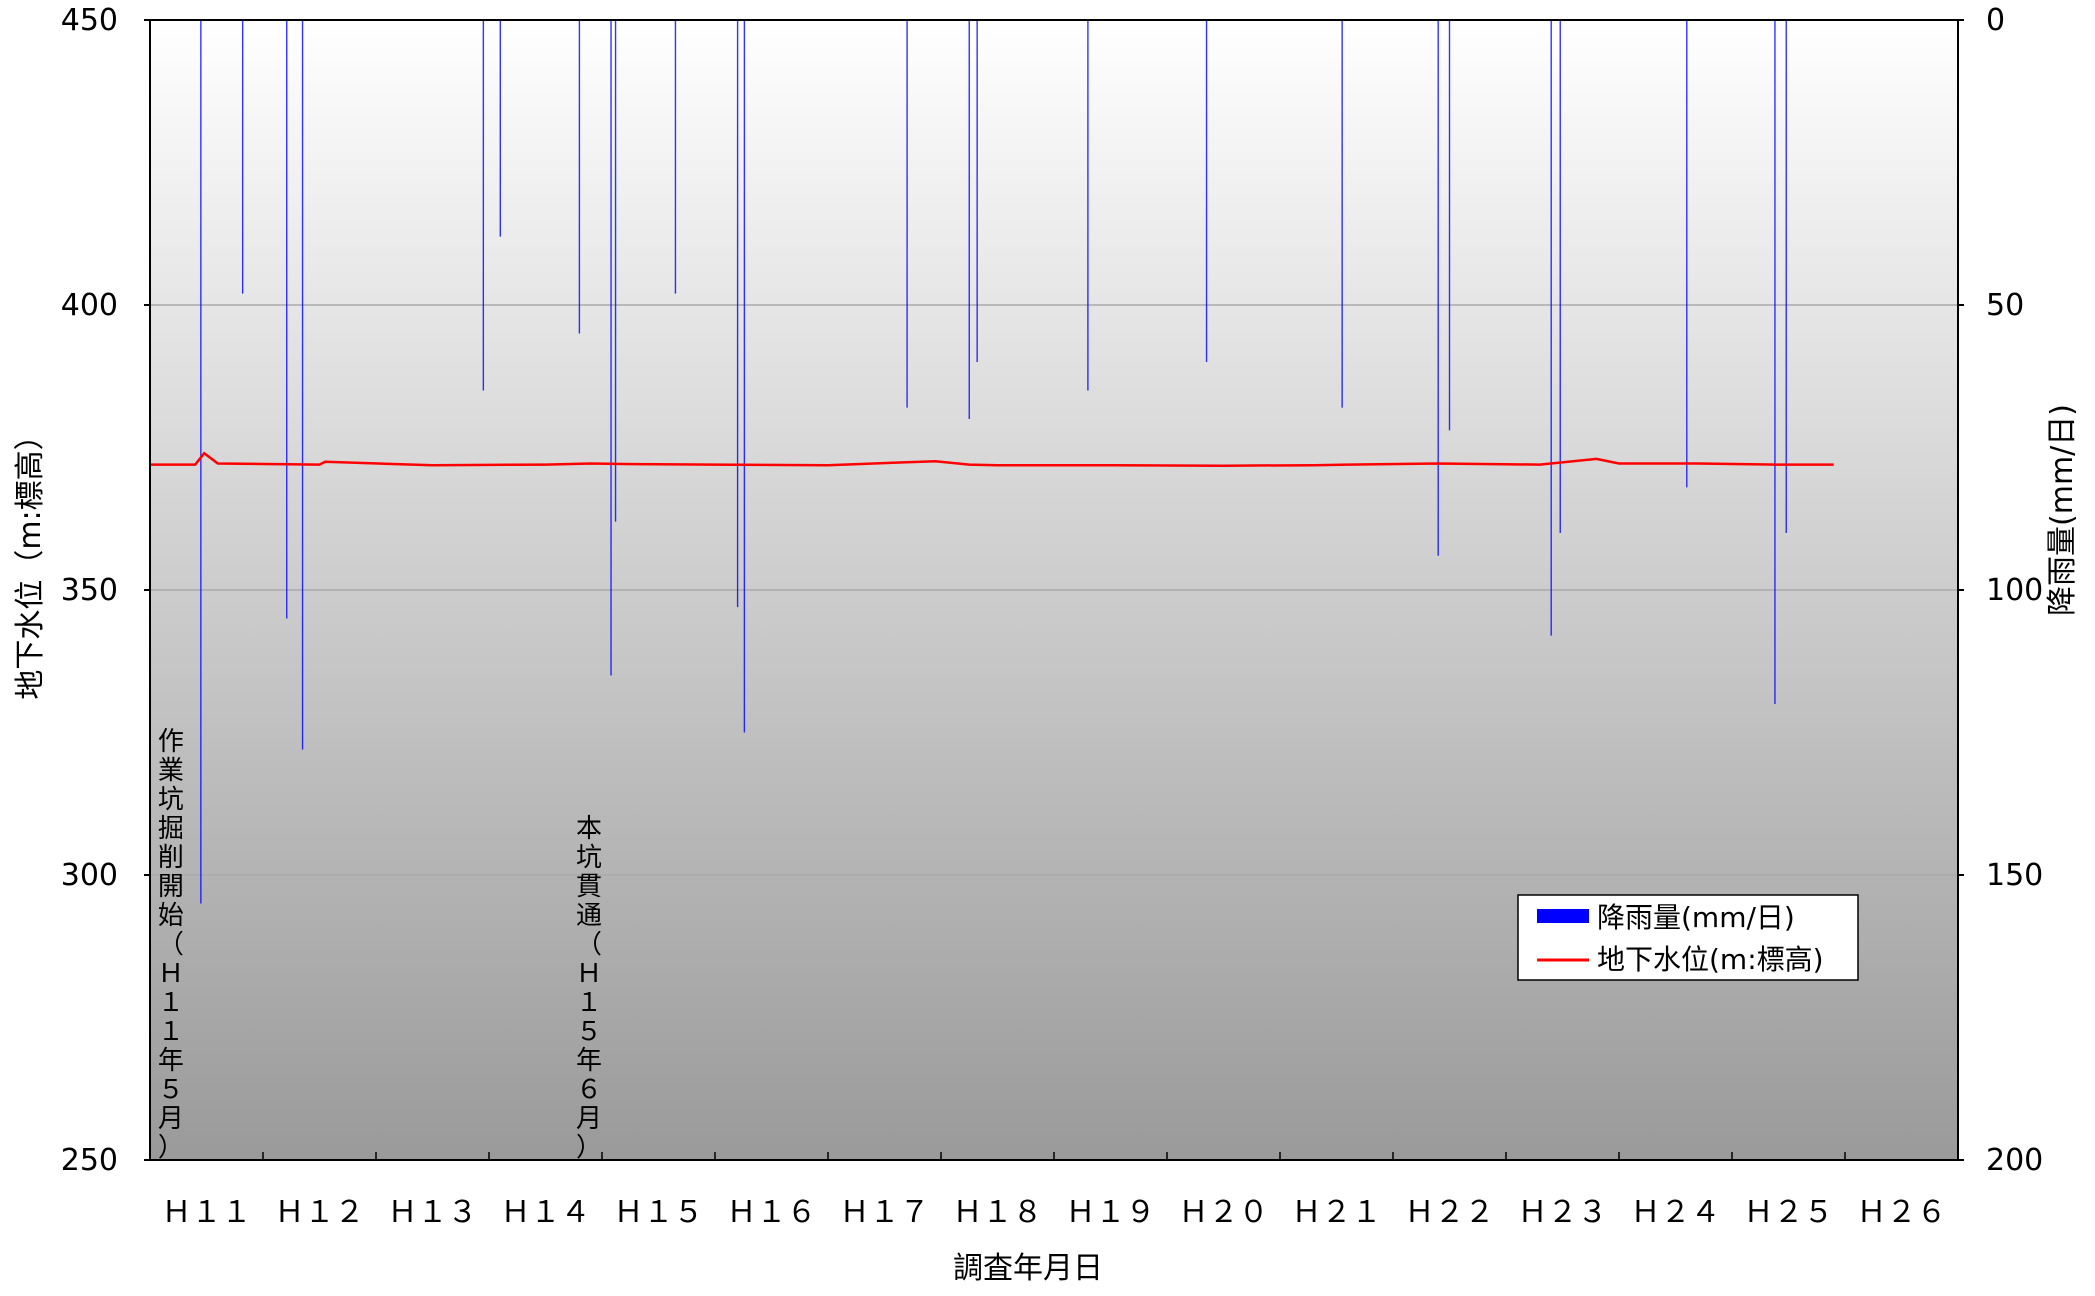 This screenshot has width=2095, height=1296. What do you see at coordinates (89, 1160) in the screenshot?
I see `y-tick-label-left: 250` at bounding box center [89, 1160].